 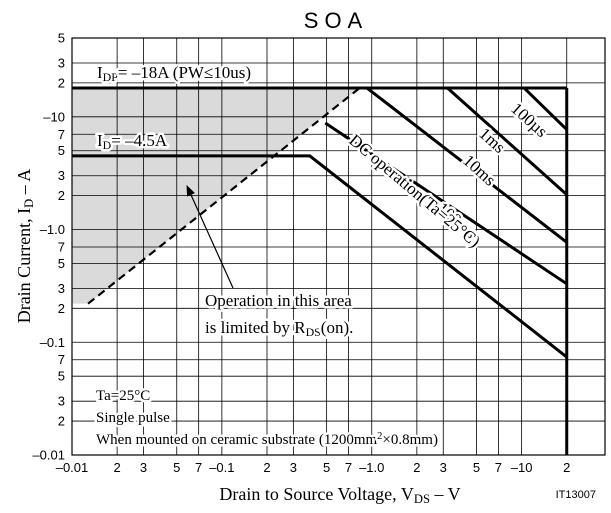 What do you see at coordinates (410, 440) in the screenshot?
I see `text-part: ×0.8mm)` at bounding box center [410, 440].